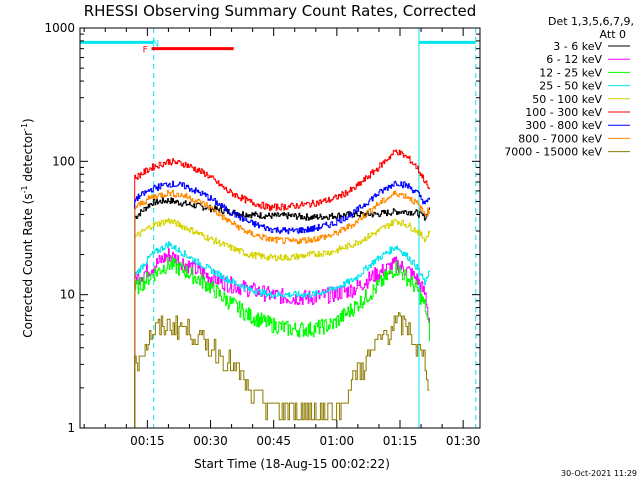 The height and width of the screenshot is (480, 640). What do you see at coordinates (553, 152) in the screenshot?
I see `legend-label-8: 7000 - 15000 keV` at bounding box center [553, 152].